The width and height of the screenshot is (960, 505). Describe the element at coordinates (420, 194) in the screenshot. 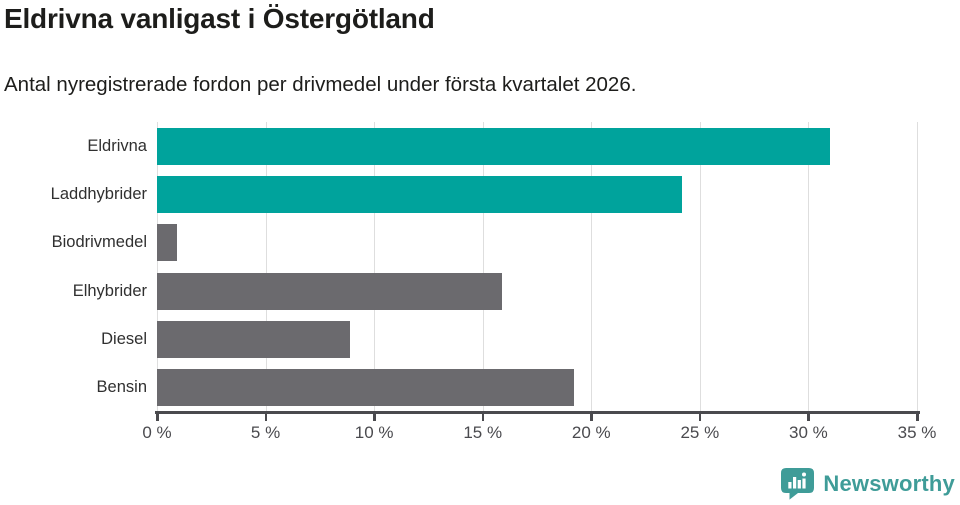

I see `bar-laddhybrider` at that location.